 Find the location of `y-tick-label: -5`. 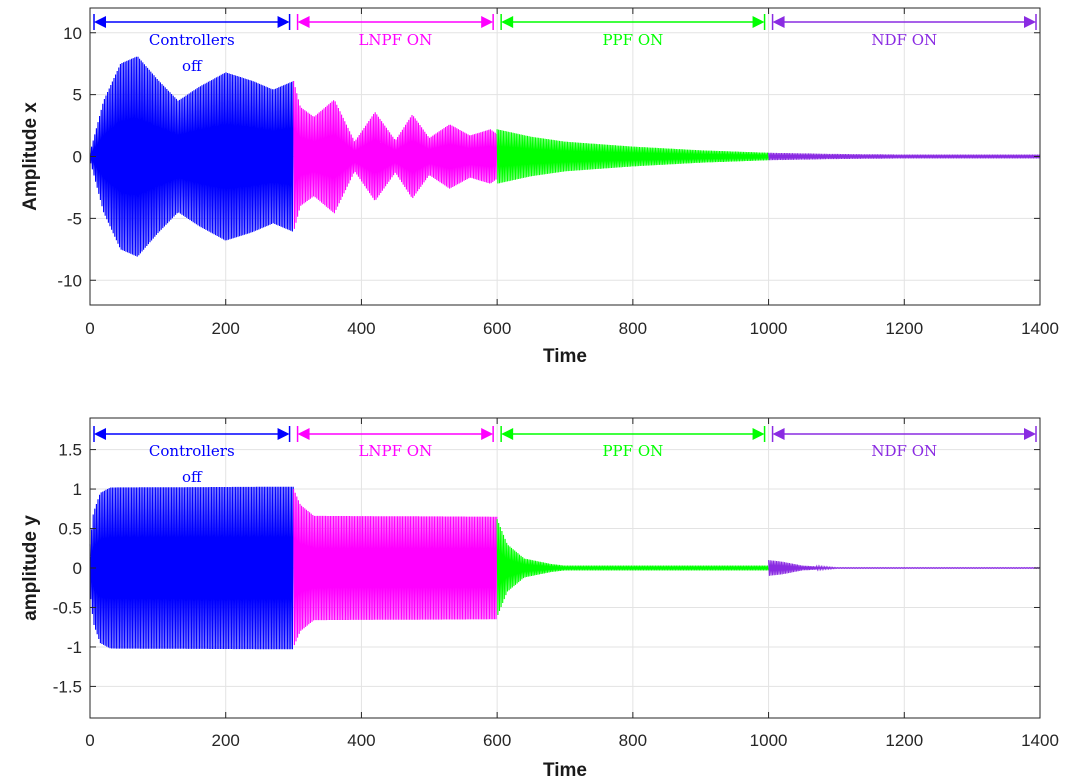

y-tick-label: -5 is located at coordinates (74, 218).